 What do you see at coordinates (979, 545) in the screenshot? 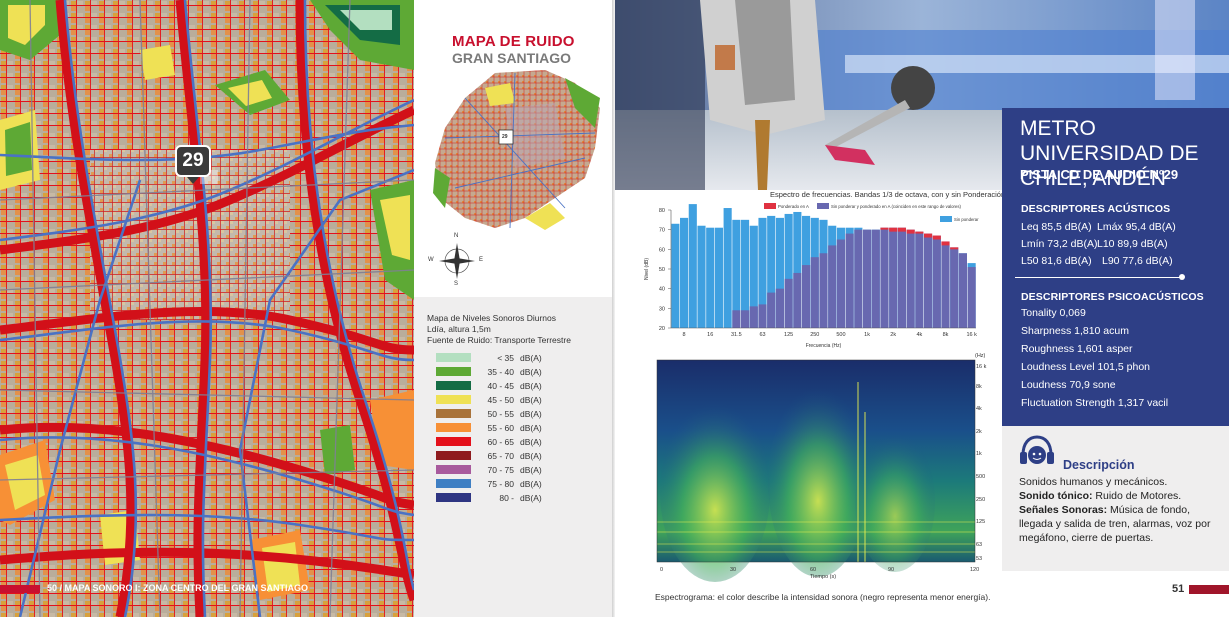
I see `spectrogram-y-tick: 63` at bounding box center [979, 545].